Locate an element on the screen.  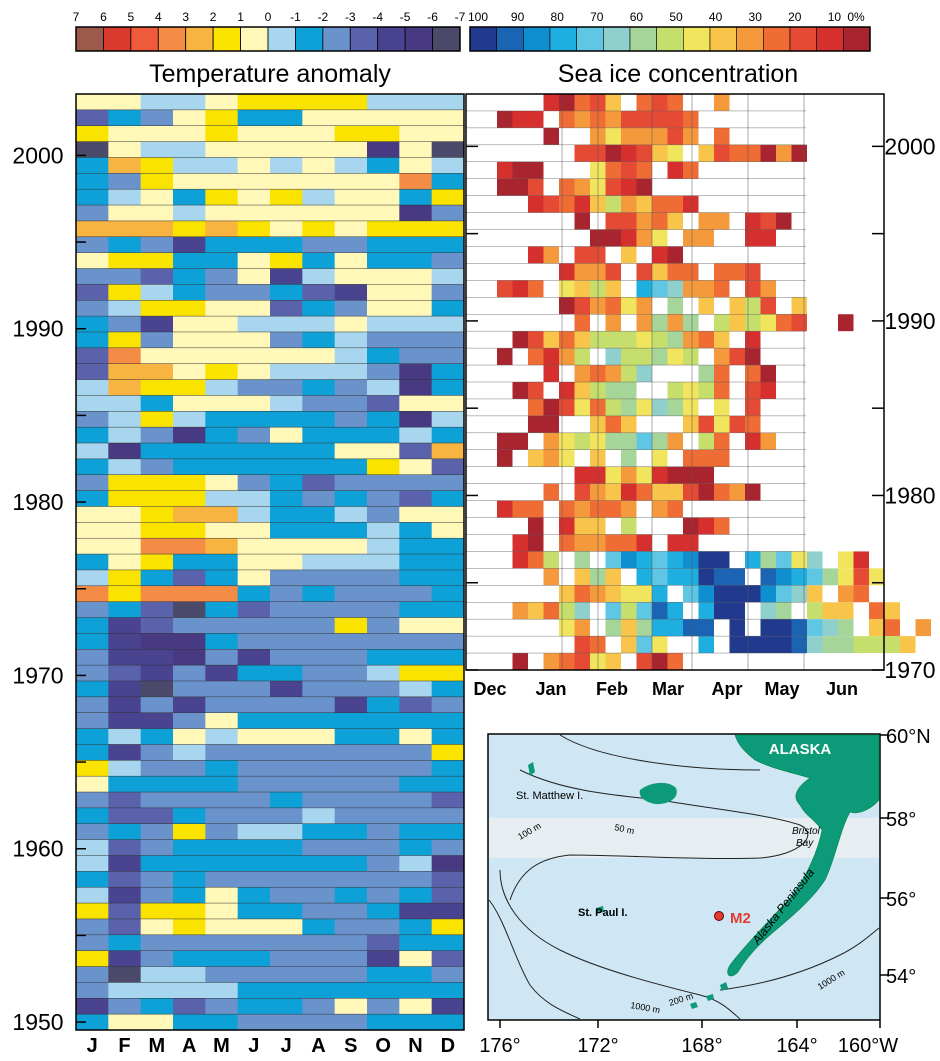
temp-legend-label: 7 is located at coordinates (76, 17).